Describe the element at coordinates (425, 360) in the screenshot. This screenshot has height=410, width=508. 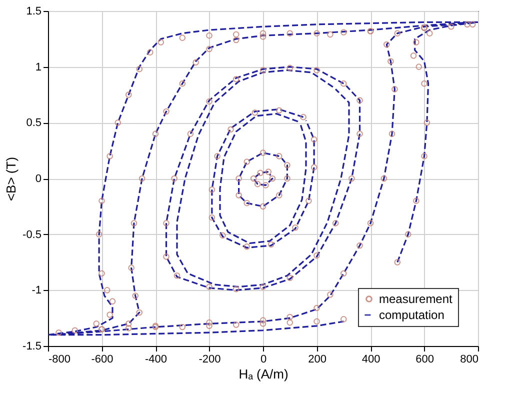
I see `x-tick-label: 600` at that location.